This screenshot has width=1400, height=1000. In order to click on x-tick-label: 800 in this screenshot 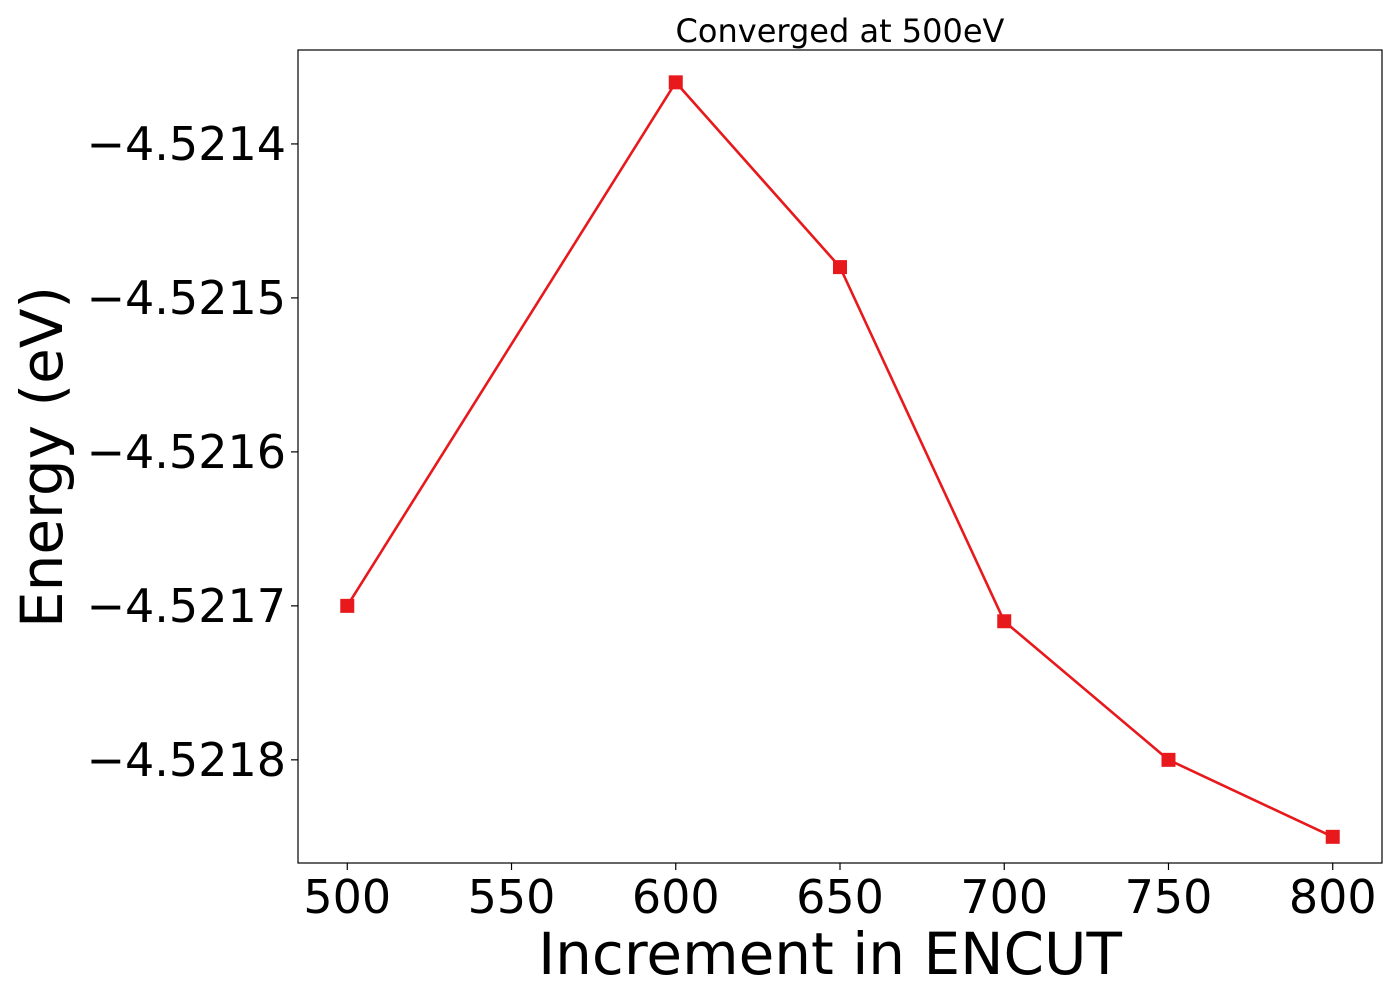, I will do `click(1333, 897)`.